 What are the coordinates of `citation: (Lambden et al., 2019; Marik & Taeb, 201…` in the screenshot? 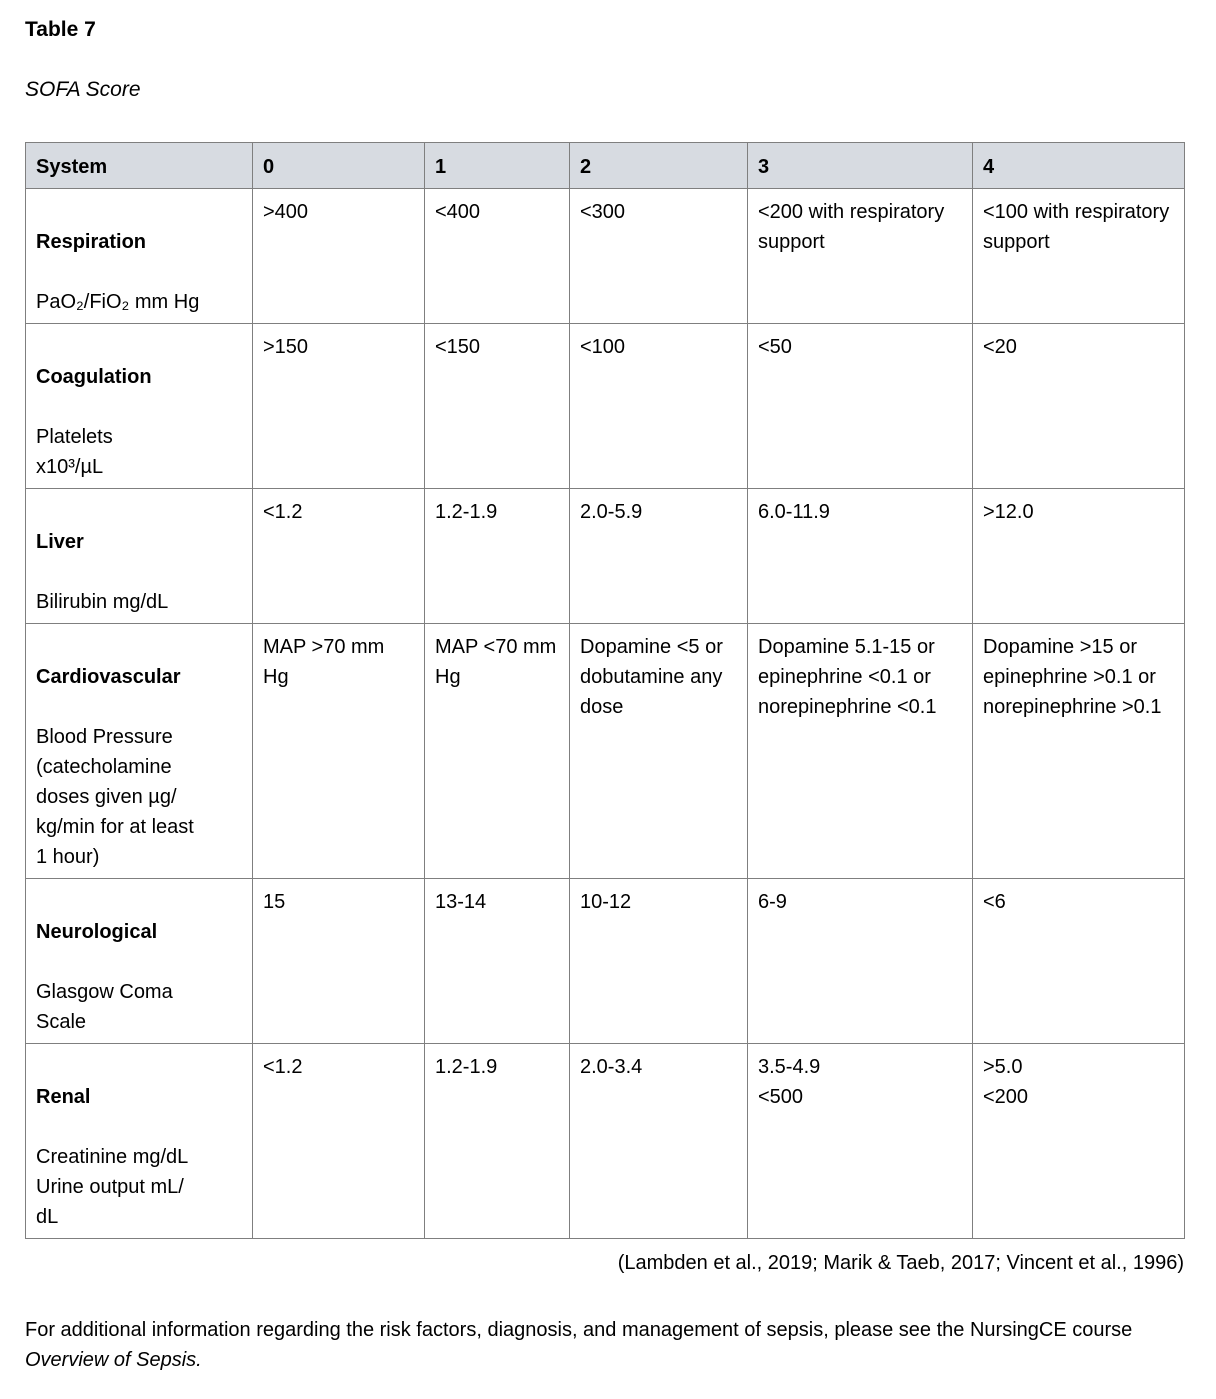 It's located at (900, 1263).